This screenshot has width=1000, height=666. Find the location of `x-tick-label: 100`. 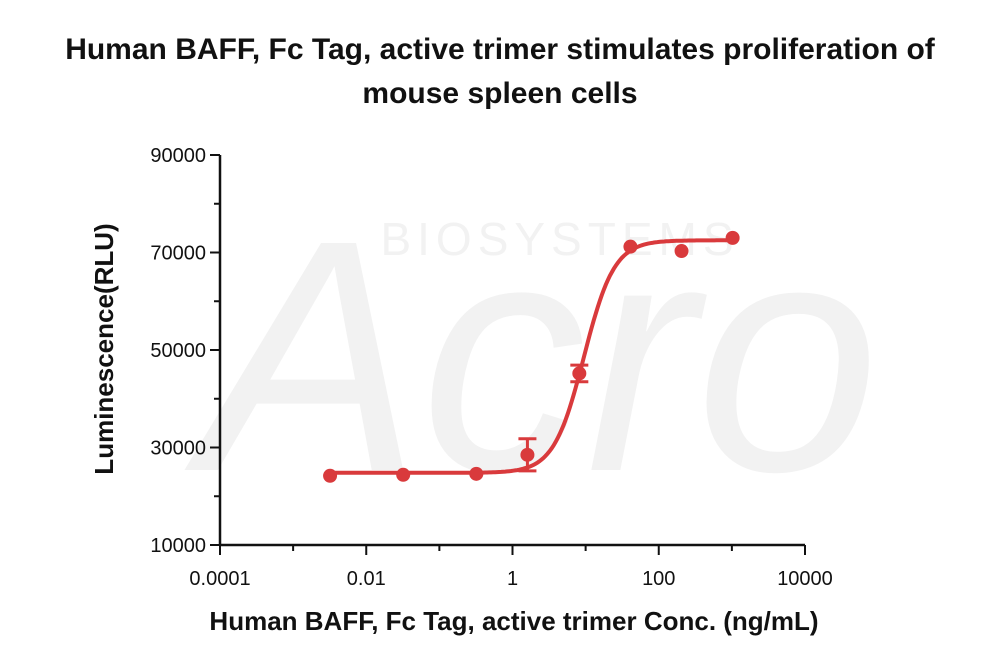

x-tick-label: 100 is located at coordinates (658, 579).